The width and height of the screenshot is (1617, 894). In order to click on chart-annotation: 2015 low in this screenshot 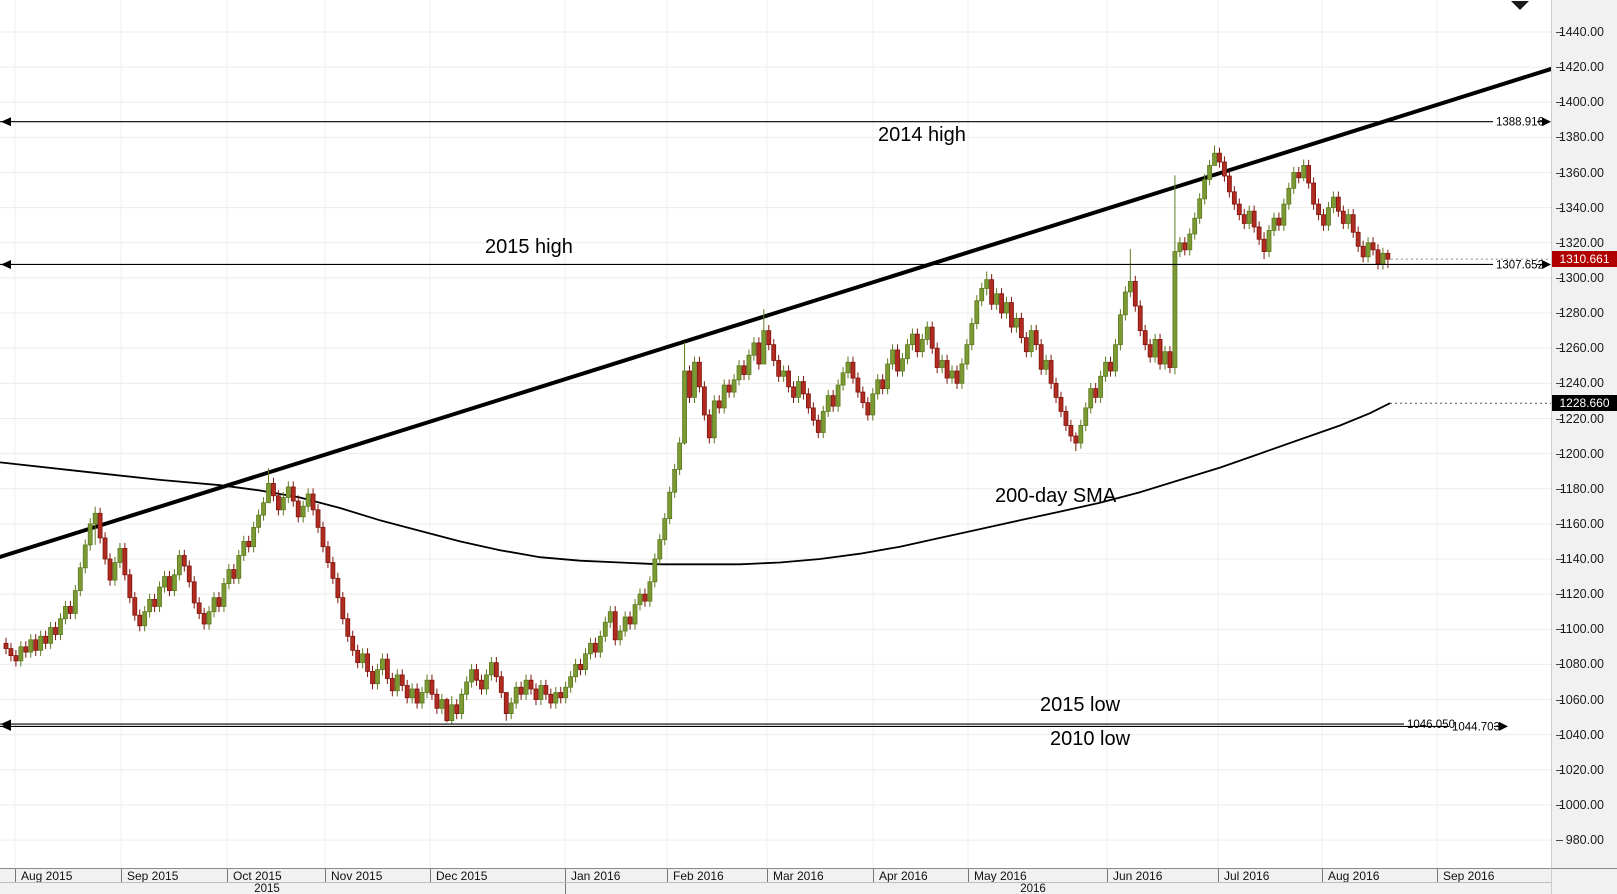, I will do `click(1080, 705)`.